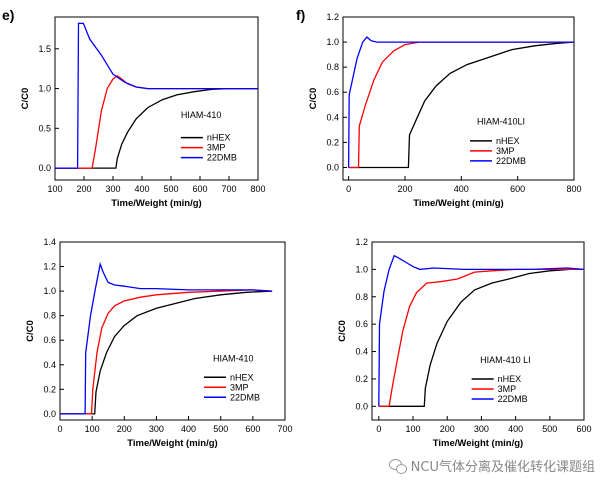 The height and width of the screenshot is (485, 607). What do you see at coordinates (505, 360) in the screenshot?
I see `chart-annotation: HIAM-410 LI` at bounding box center [505, 360].